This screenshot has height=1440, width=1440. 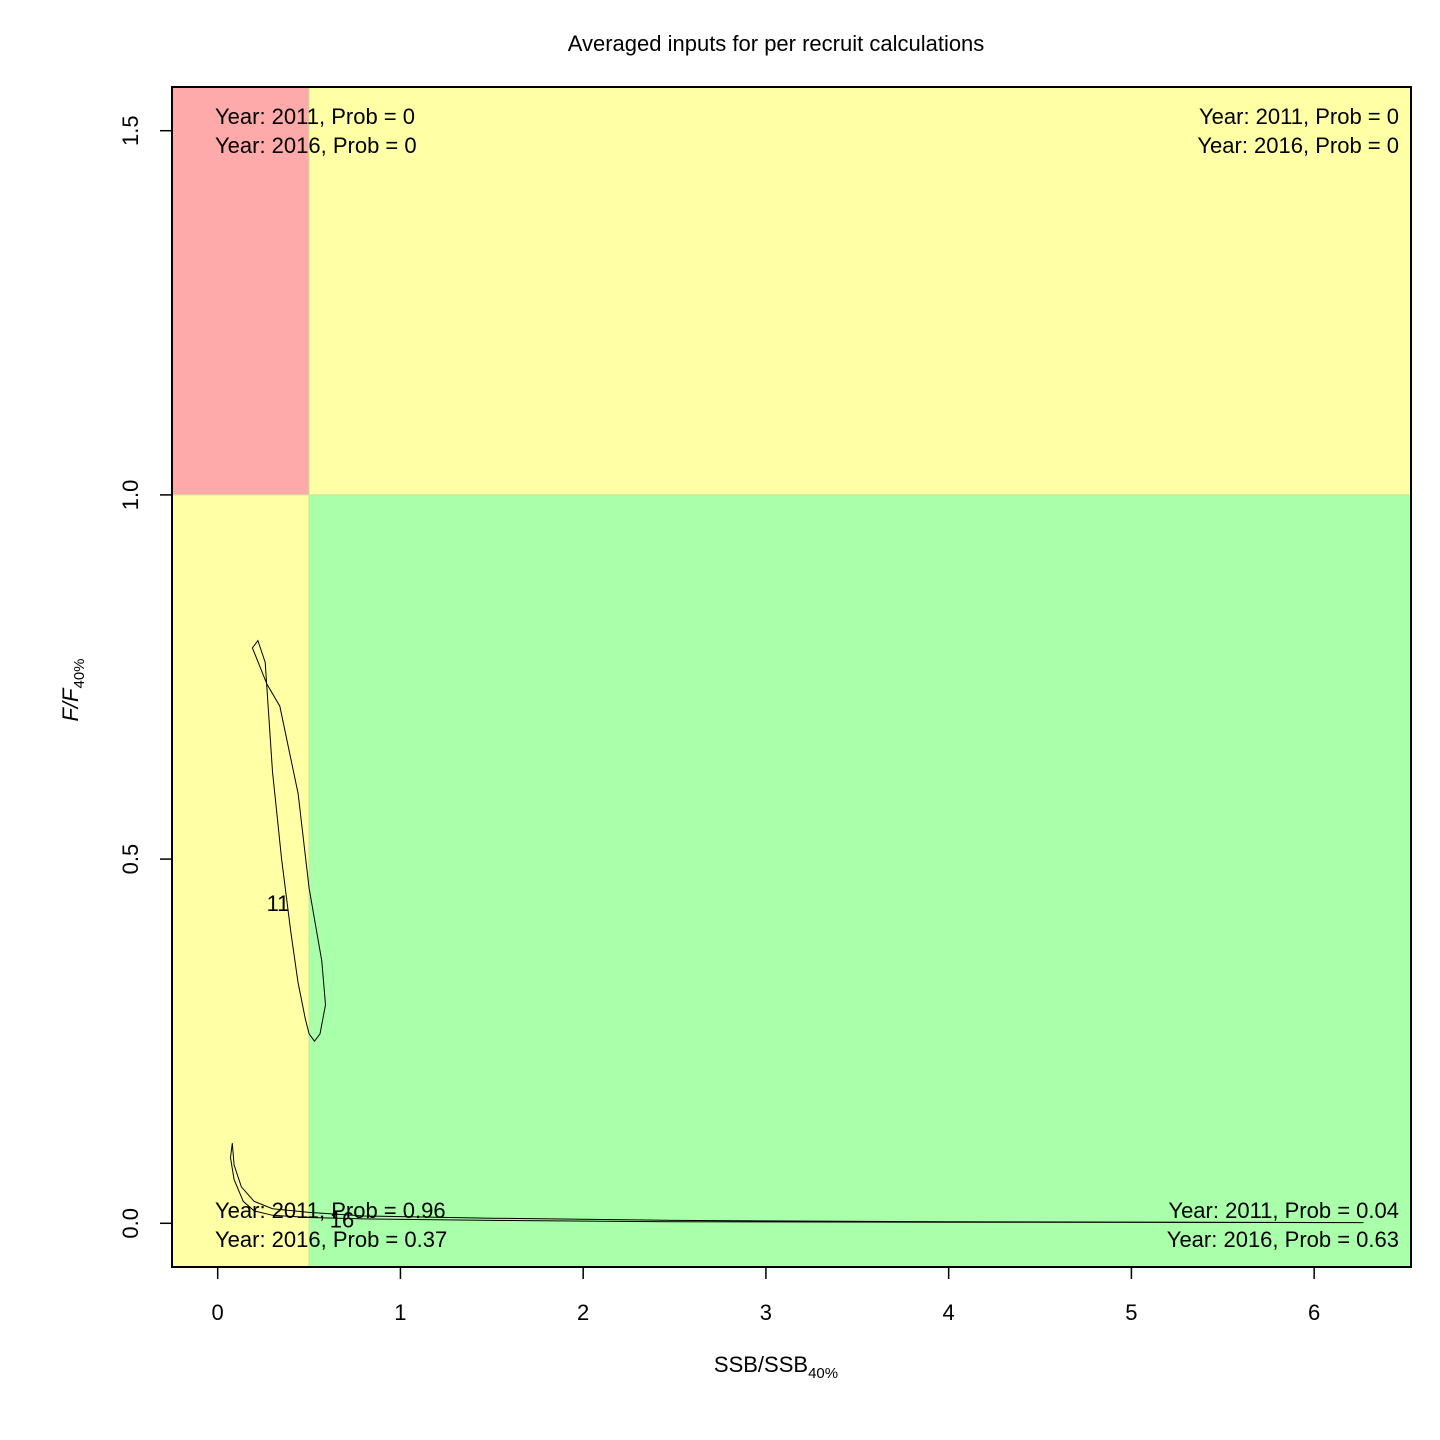 What do you see at coordinates (1314, 1312) in the screenshot?
I see `x-tick-label: 6` at bounding box center [1314, 1312].